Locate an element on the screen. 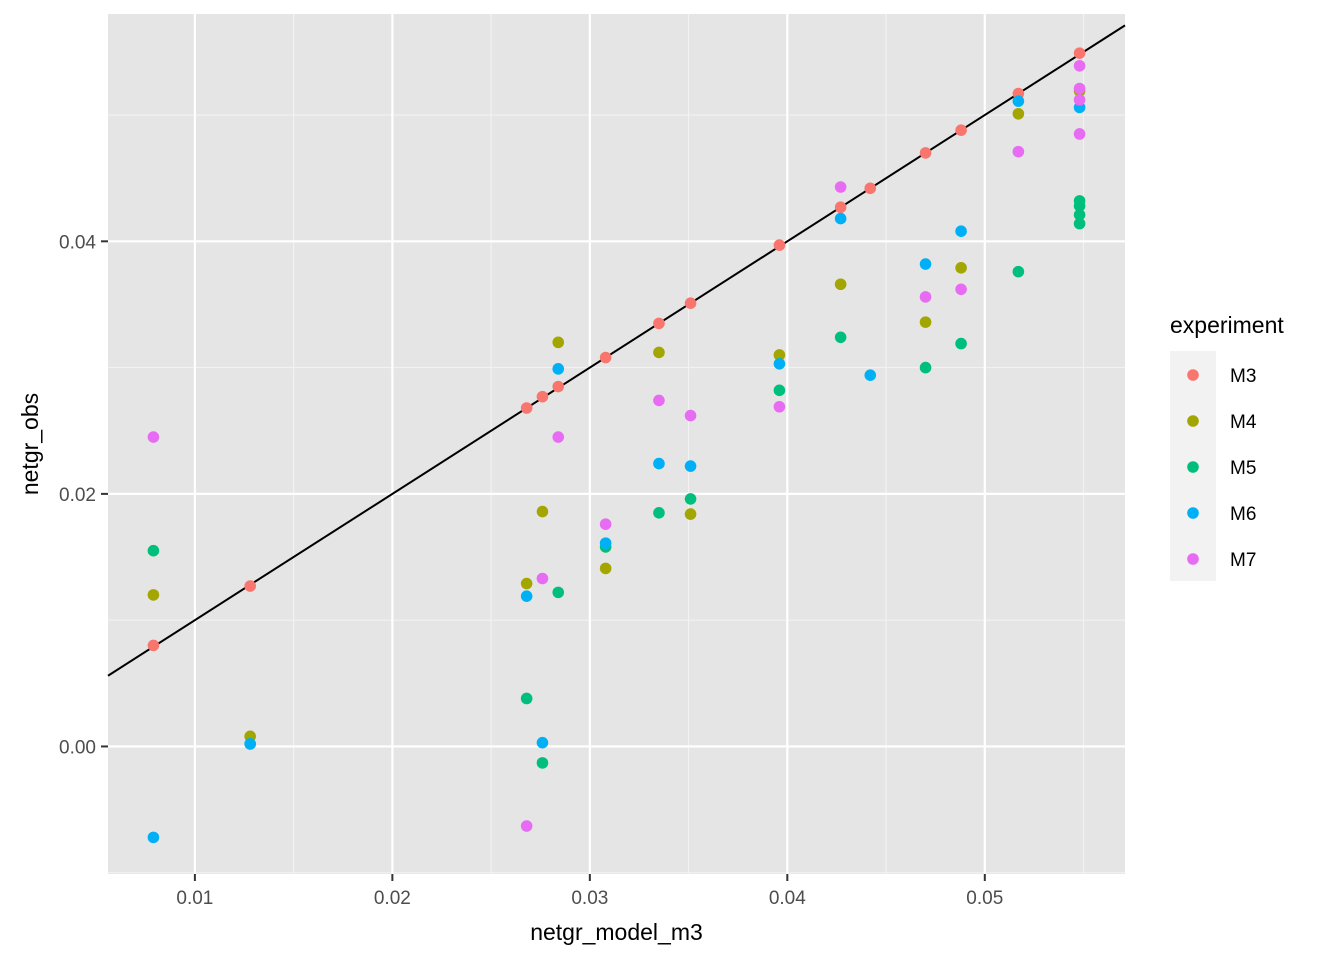 This screenshot has height=960, width=1344. x-tick-label: 0.03 is located at coordinates (589, 898).